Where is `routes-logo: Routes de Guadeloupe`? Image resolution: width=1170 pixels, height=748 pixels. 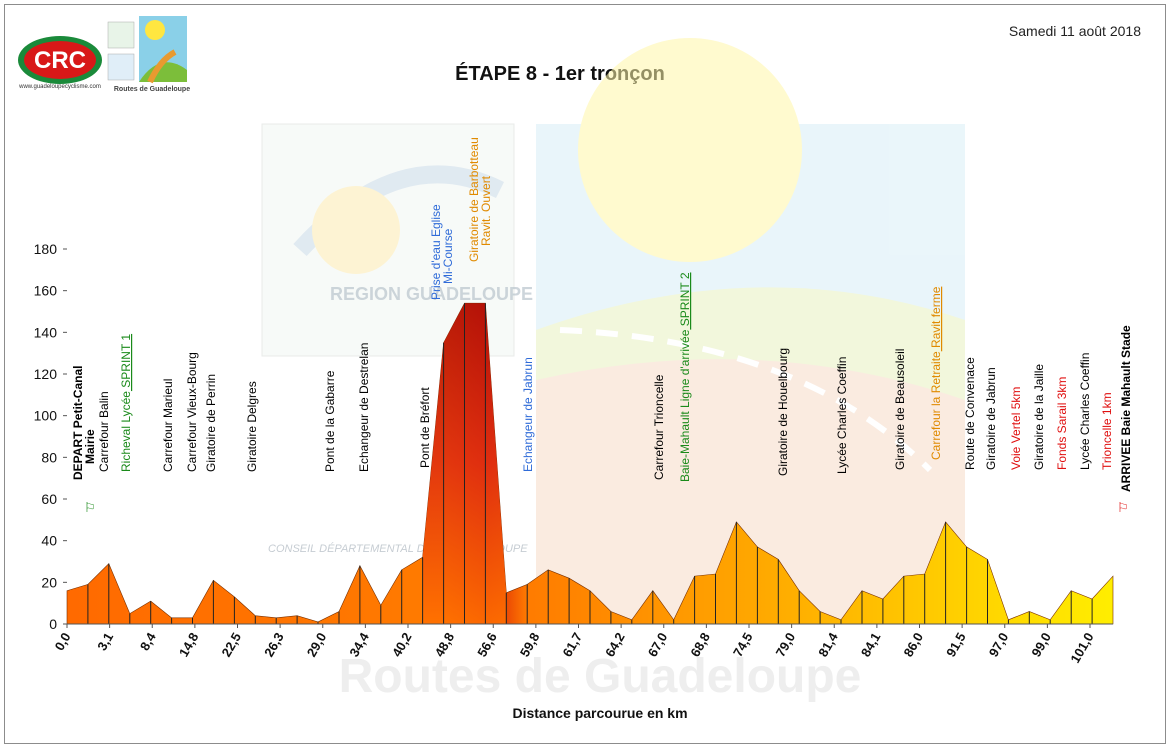
routes-logo: Routes de Guadeloupe is located at coordinates (148, 54).